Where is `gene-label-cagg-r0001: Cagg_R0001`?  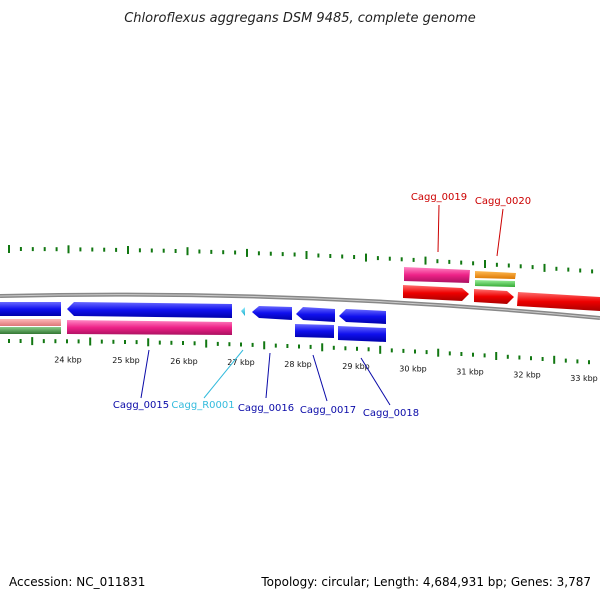 gene-label-cagg-r0001: Cagg_R0001 is located at coordinates (202, 405).